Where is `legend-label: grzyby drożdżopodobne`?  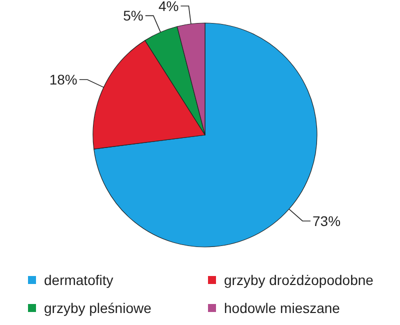 legend-label: grzyby drożdżopodobne is located at coordinates (299, 280).